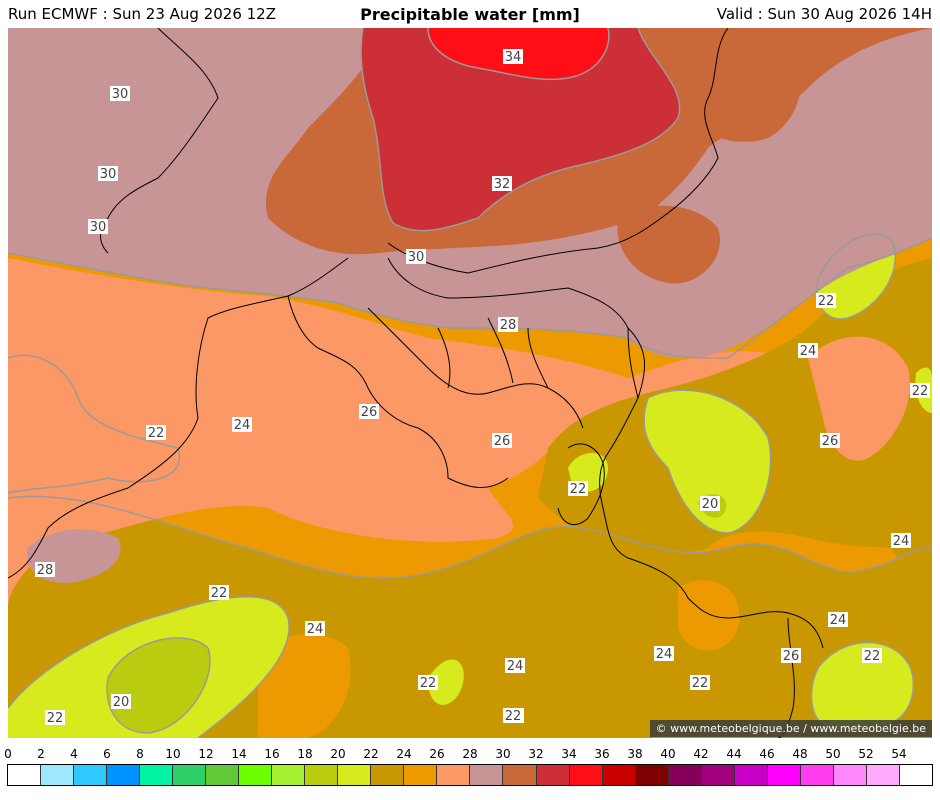 The height and width of the screenshot is (800, 940). I want to click on legend-tick: 16, so click(271, 754).